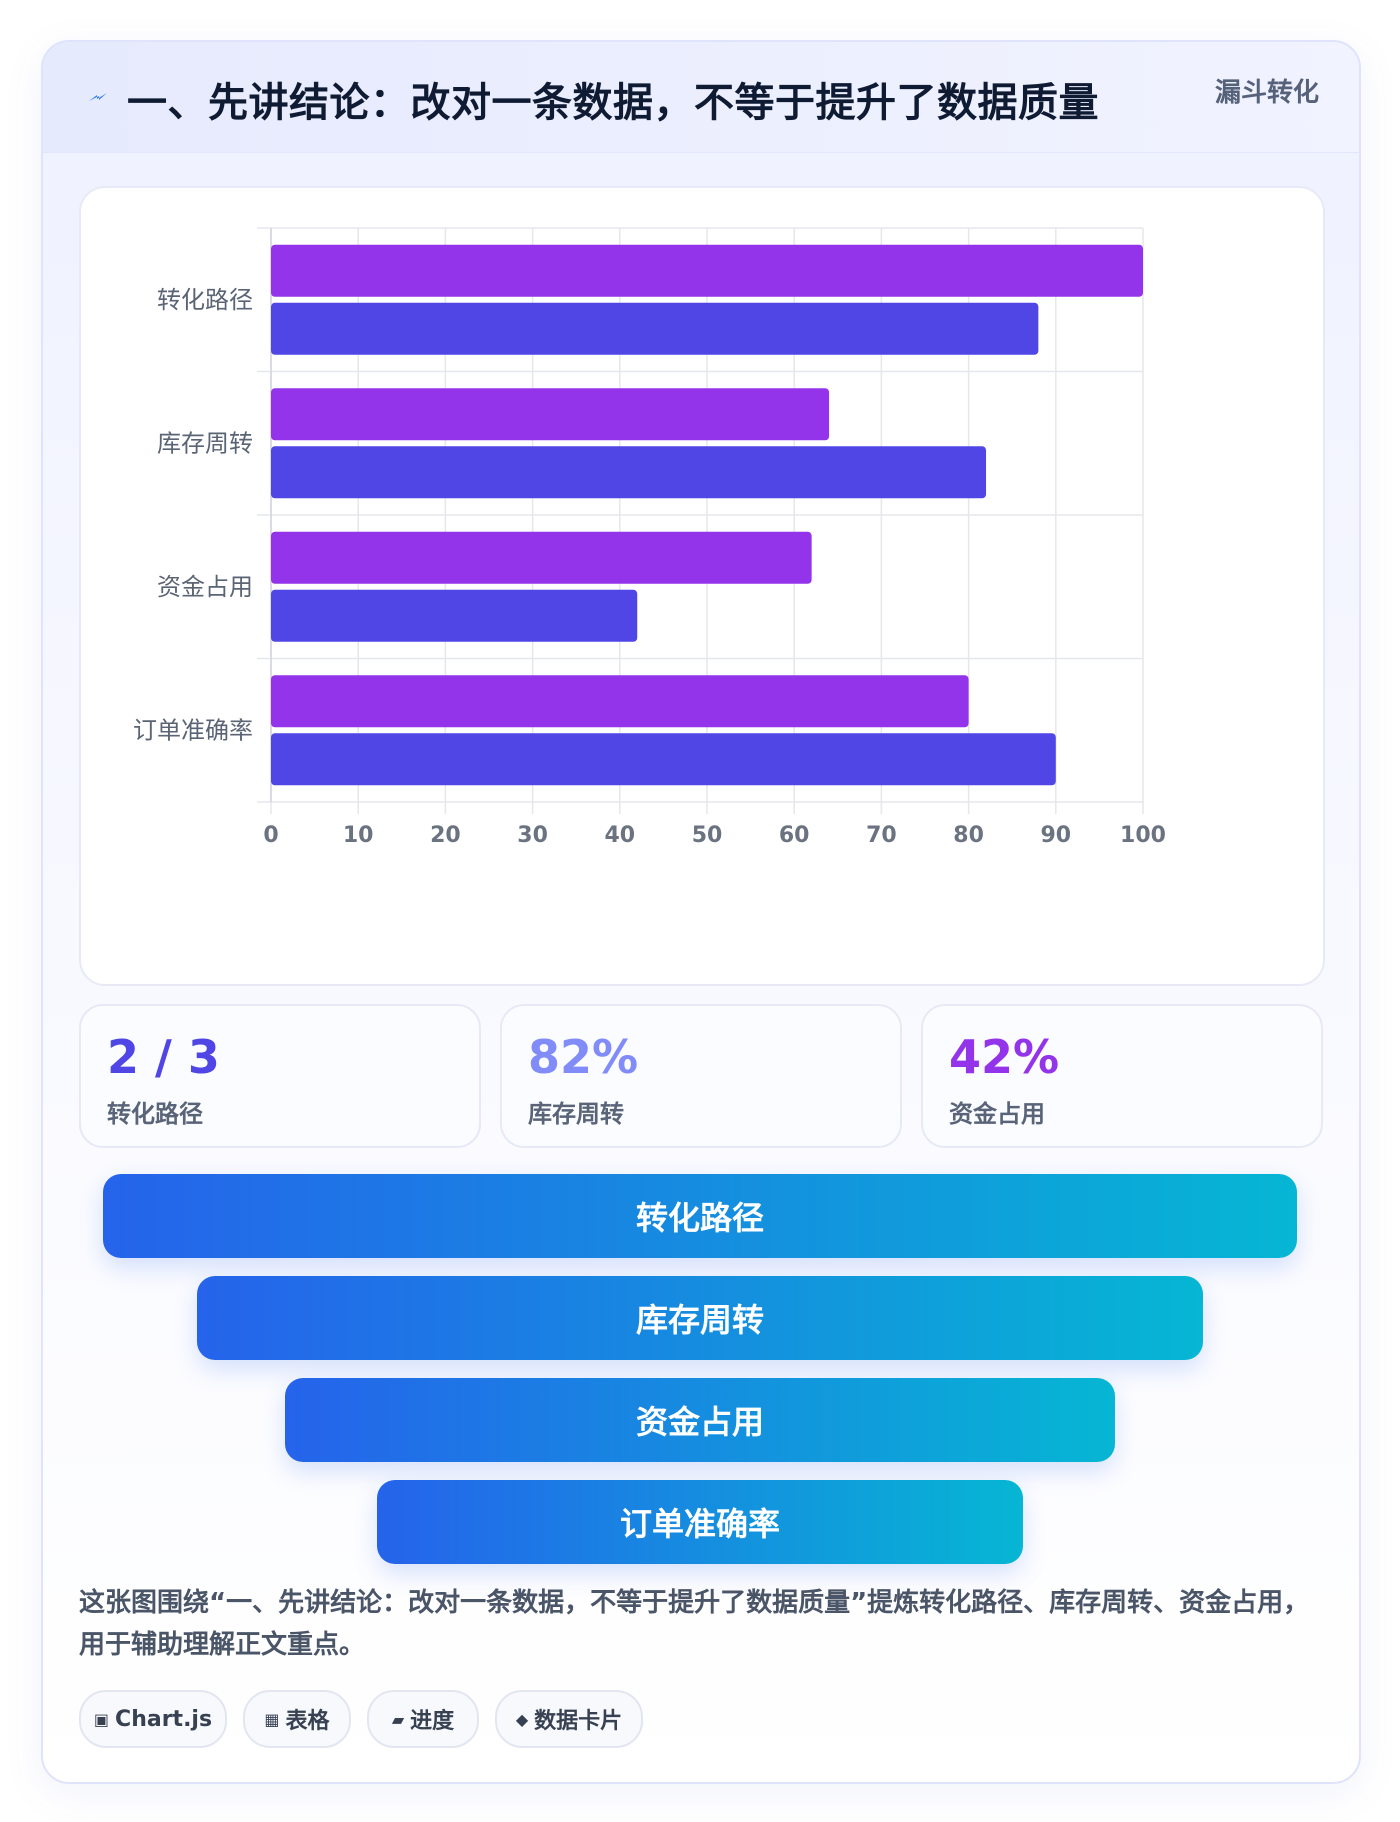 This screenshot has width=1400, height=1822. Describe the element at coordinates (358, 835) in the screenshot. I see `x-tick-label: 10` at that location.